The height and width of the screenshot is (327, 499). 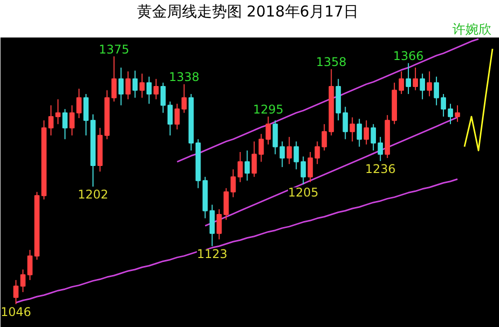 I want to click on annotation: 1205, so click(x=303, y=192).